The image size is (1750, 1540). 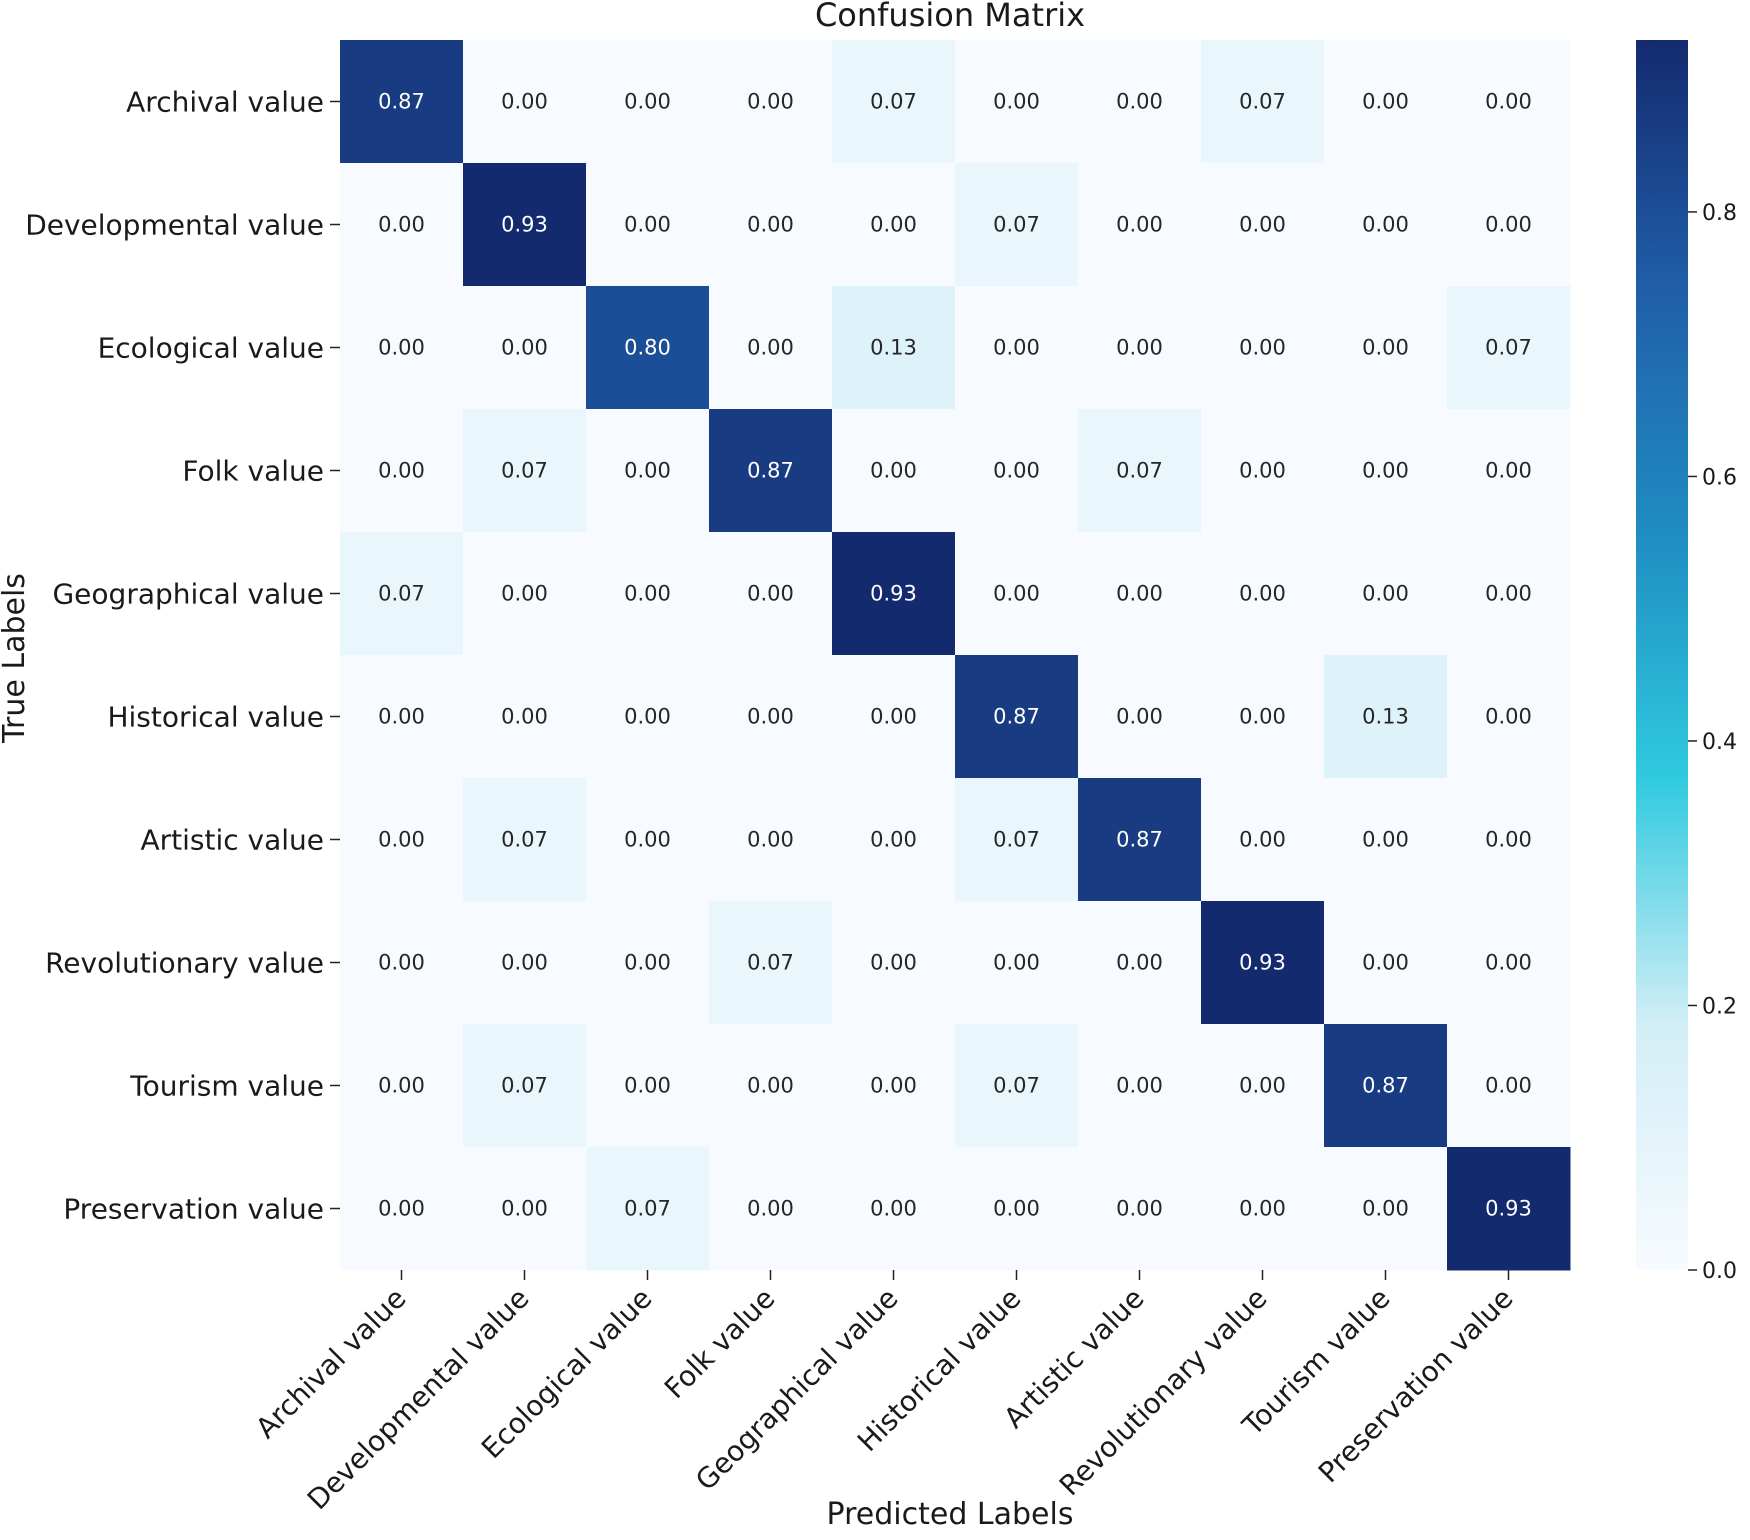 What do you see at coordinates (193, 1209) in the screenshot?
I see `y-tick-label: Preservation value` at bounding box center [193, 1209].